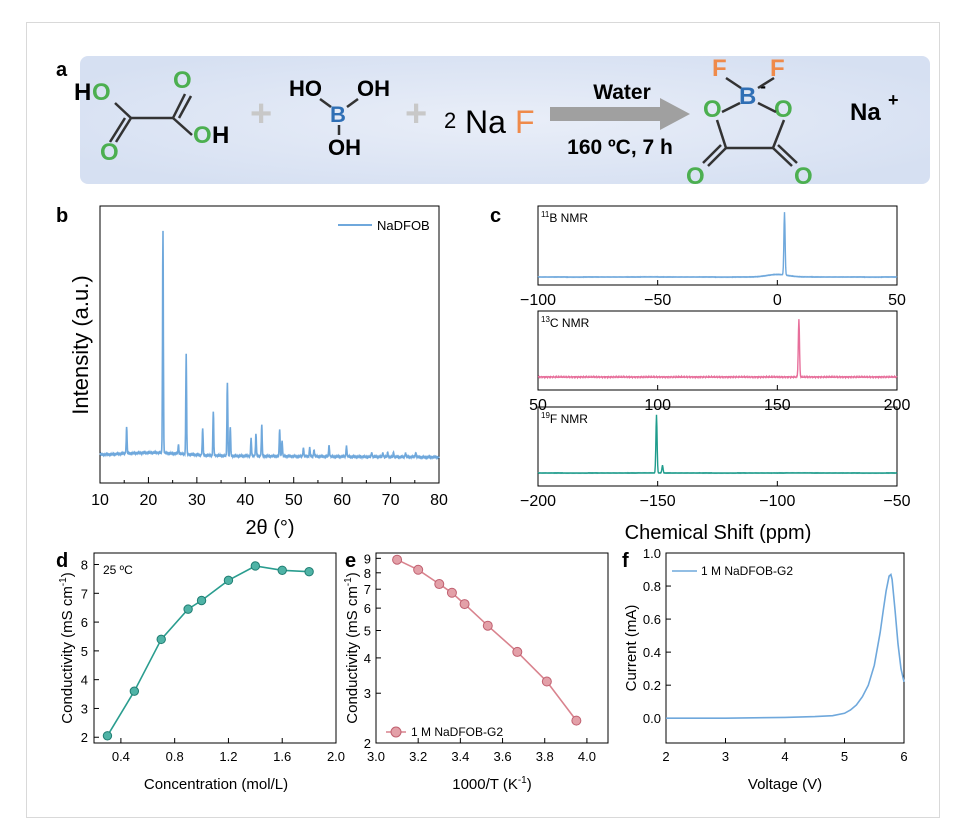 This screenshot has width=969, height=835. What do you see at coordinates (460, 756) in the screenshot?
I see `x-tick-label-e: 3.4` at bounding box center [460, 756].